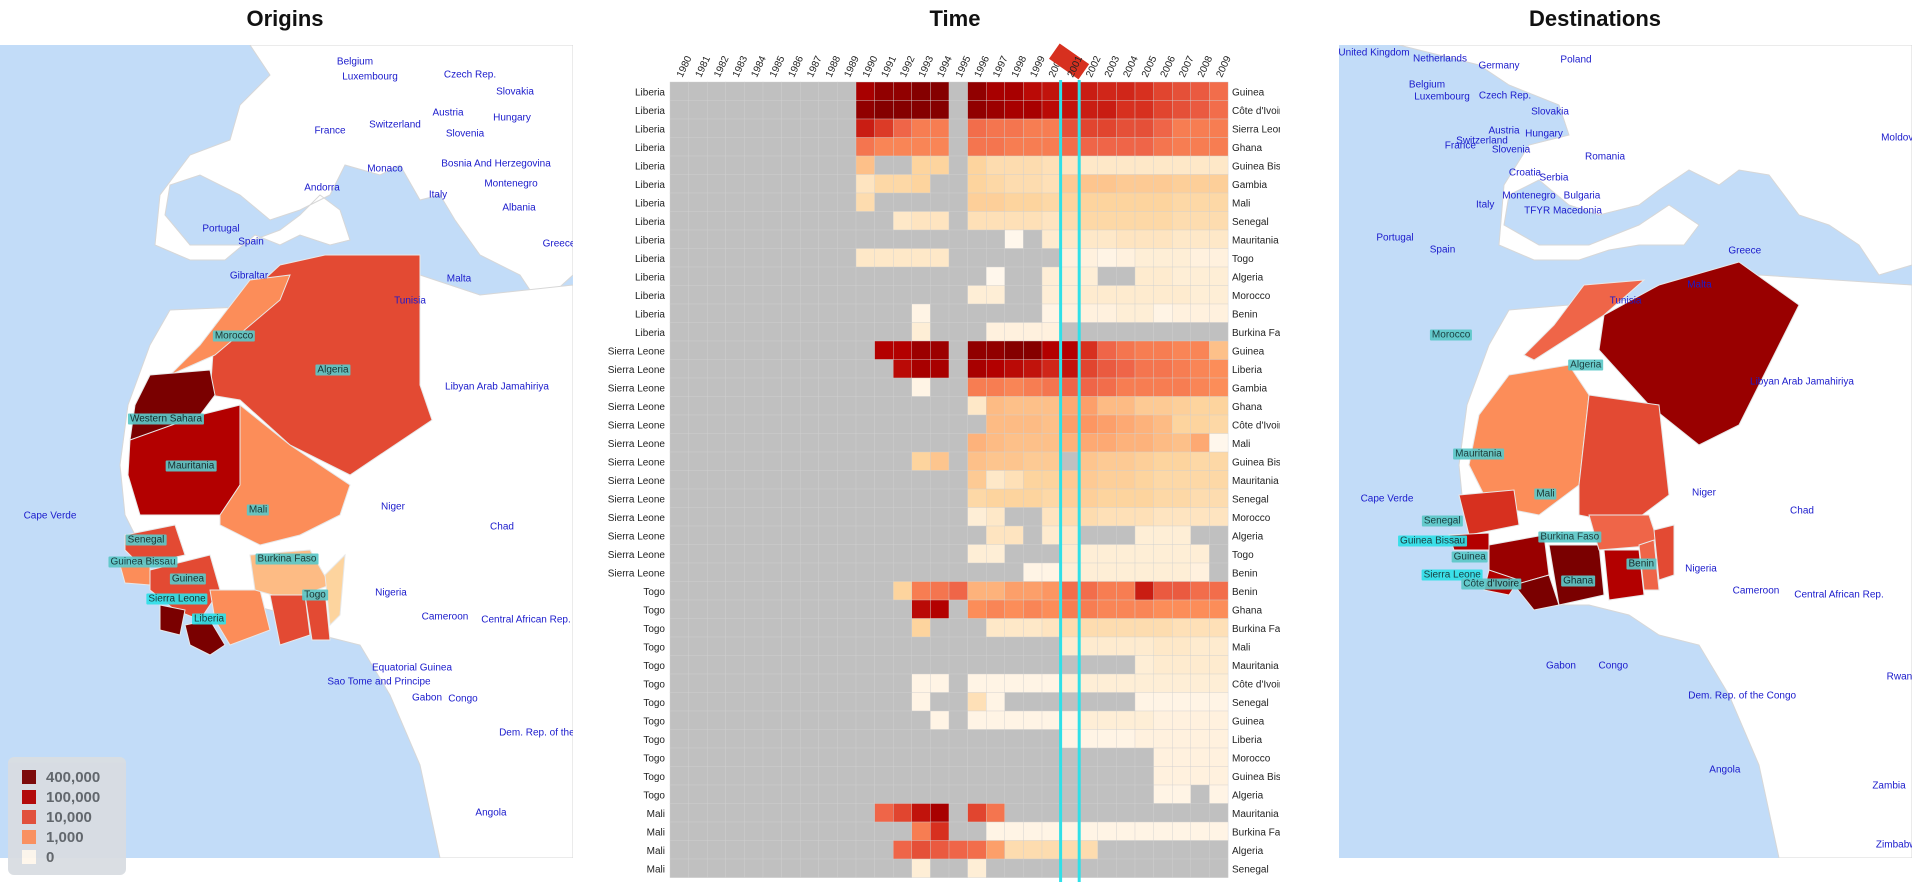 This screenshot has height=882, width=1912. I want to click on origins-country-label: Burkina Faso, so click(287, 559).